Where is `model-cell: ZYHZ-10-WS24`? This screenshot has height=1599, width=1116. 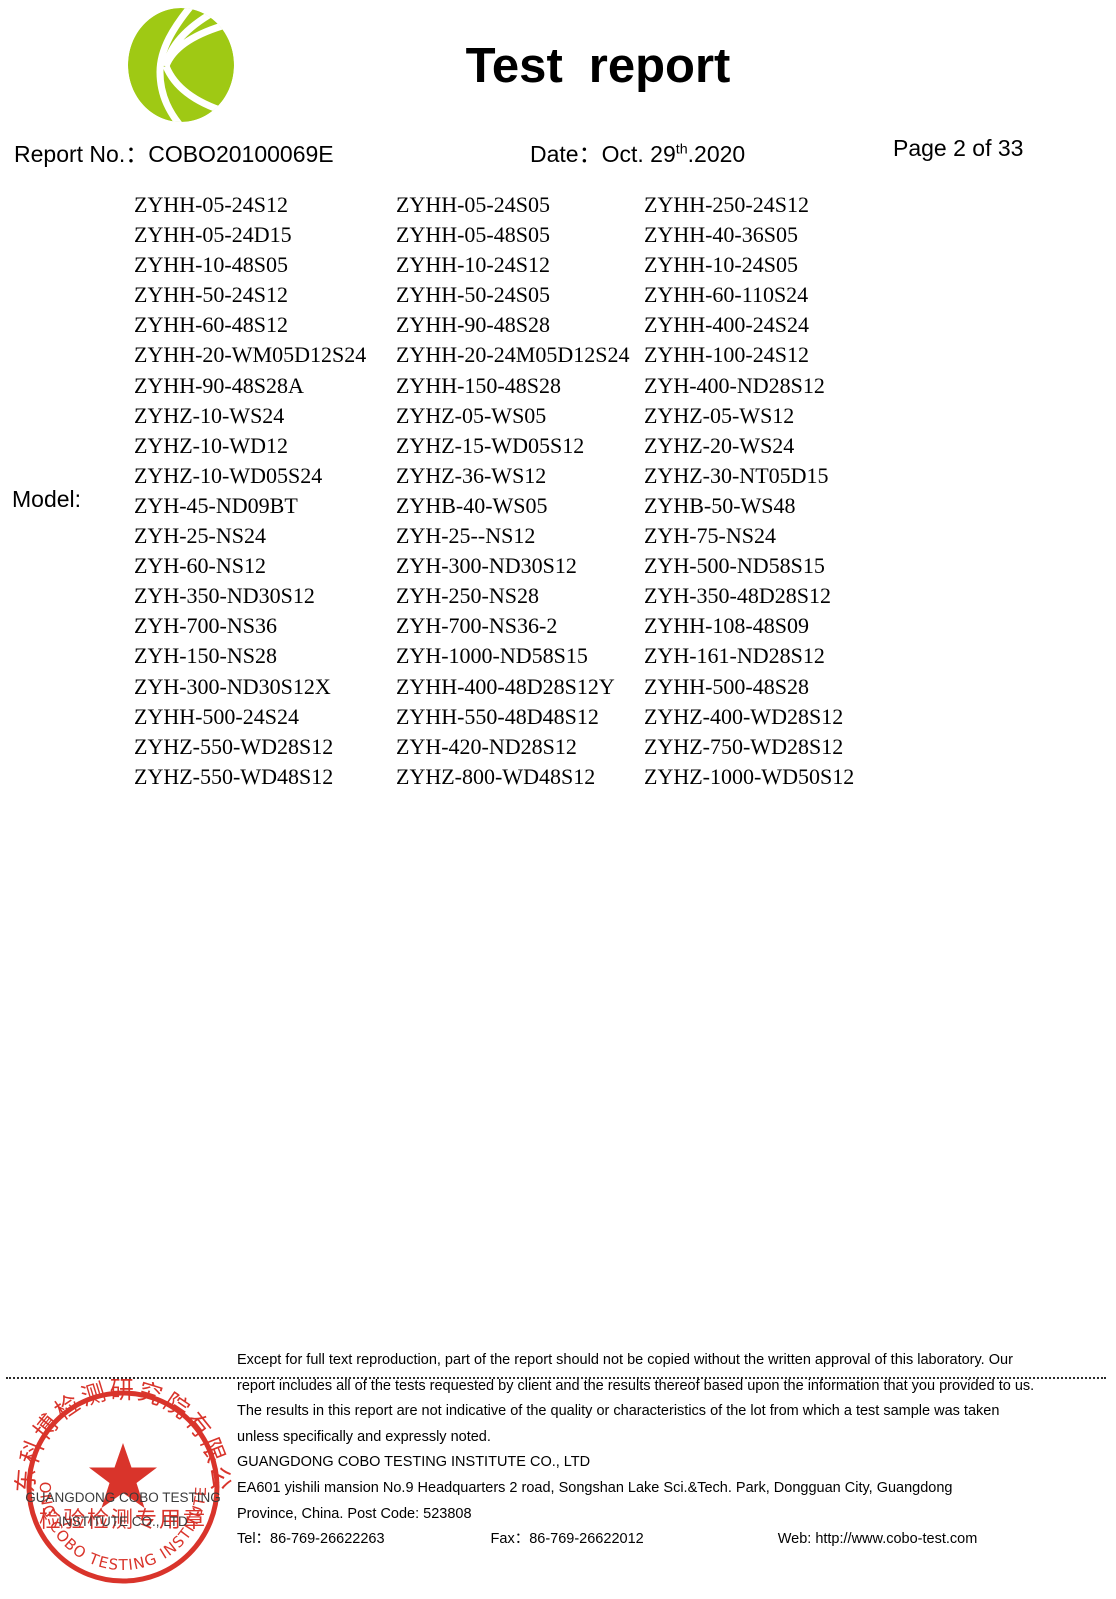
model-cell: ZYHZ-10-WS24 is located at coordinates (209, 415).